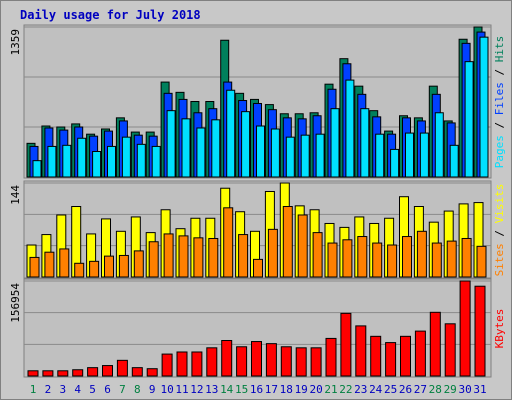 Image resolution: width=512 pixels, height=400 pixels. What do you see at coordinates (152, 389) in the screenshot?
I see `x-tick-label: 9` at bounding box center [152, 389].